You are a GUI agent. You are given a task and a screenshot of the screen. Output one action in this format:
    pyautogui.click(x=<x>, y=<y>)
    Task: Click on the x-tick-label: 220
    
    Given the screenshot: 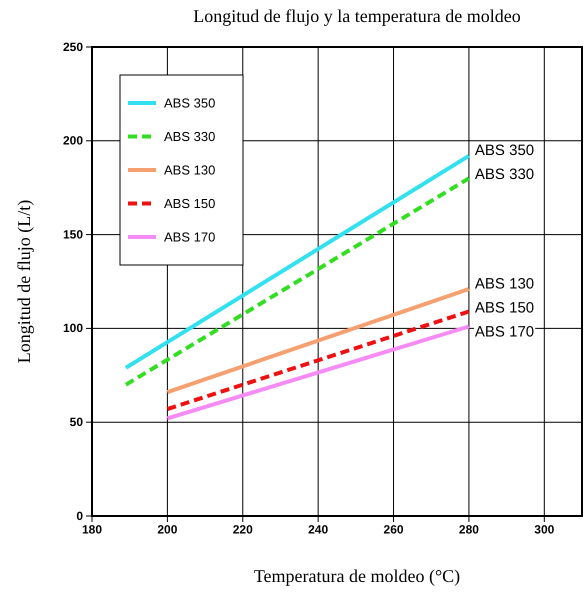 What is the action you would take?
    pyautogui.click(x=243, y=529)
    